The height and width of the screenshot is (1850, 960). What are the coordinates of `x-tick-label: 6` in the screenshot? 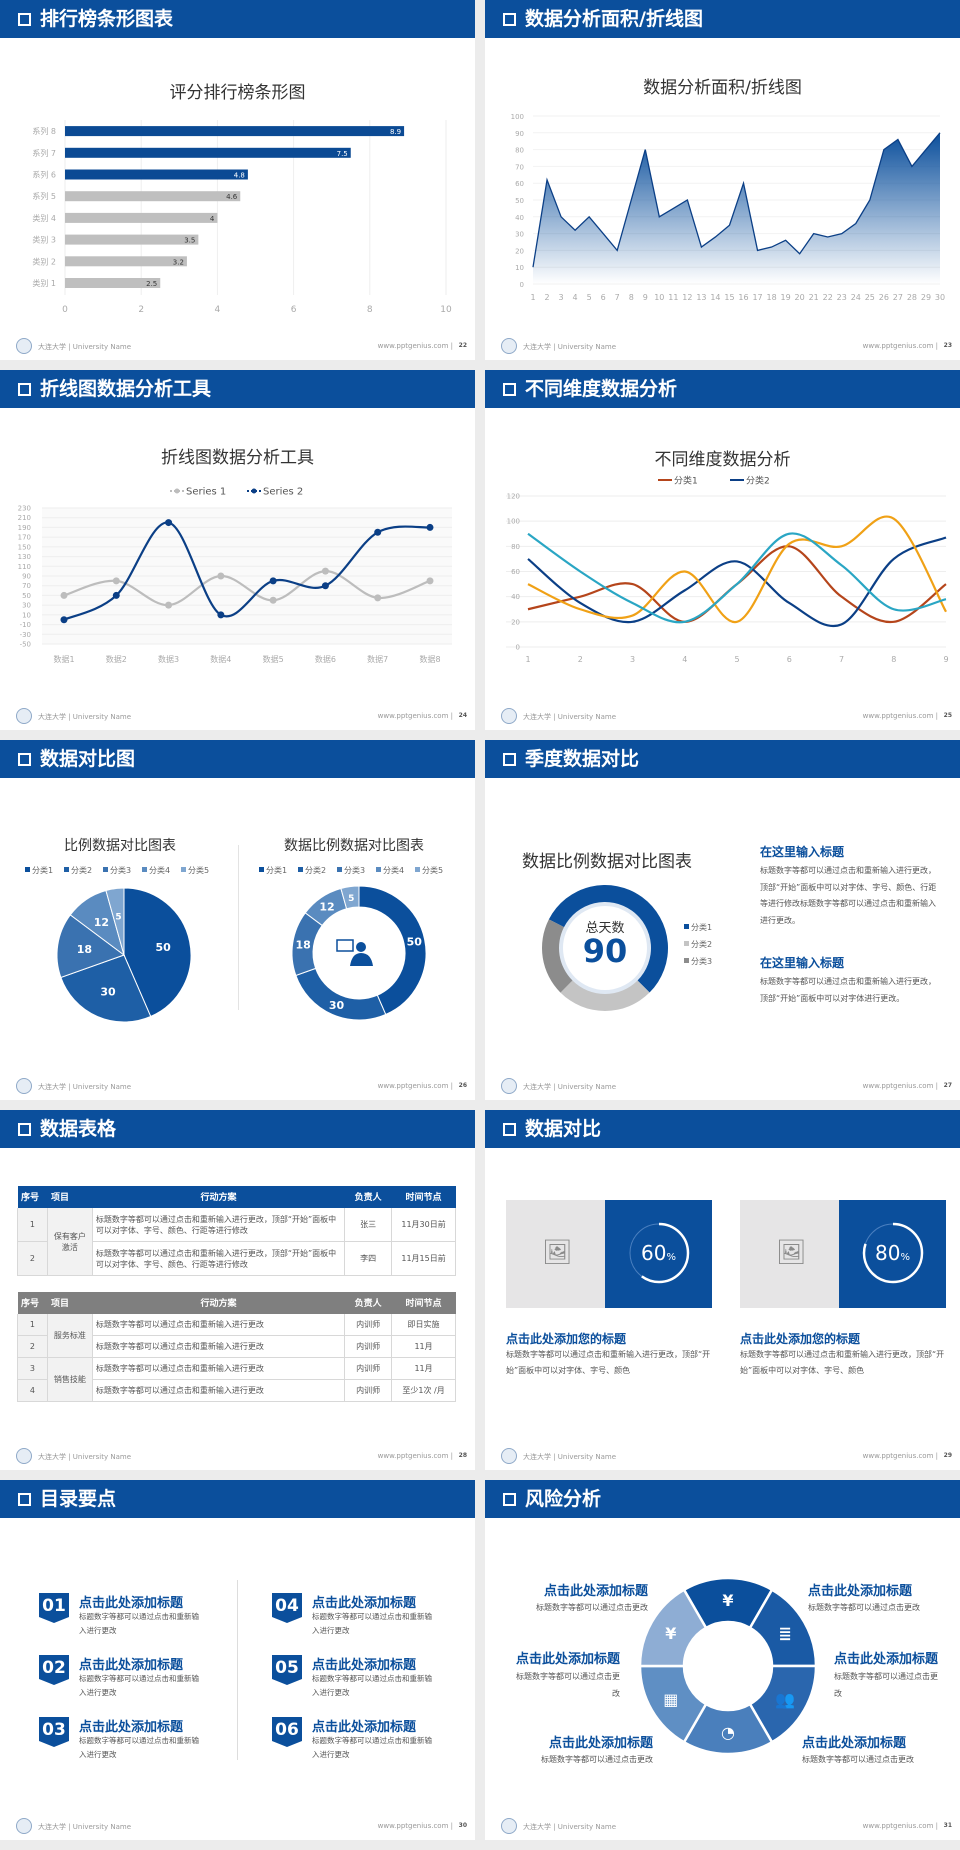 It's located at (603, 297).